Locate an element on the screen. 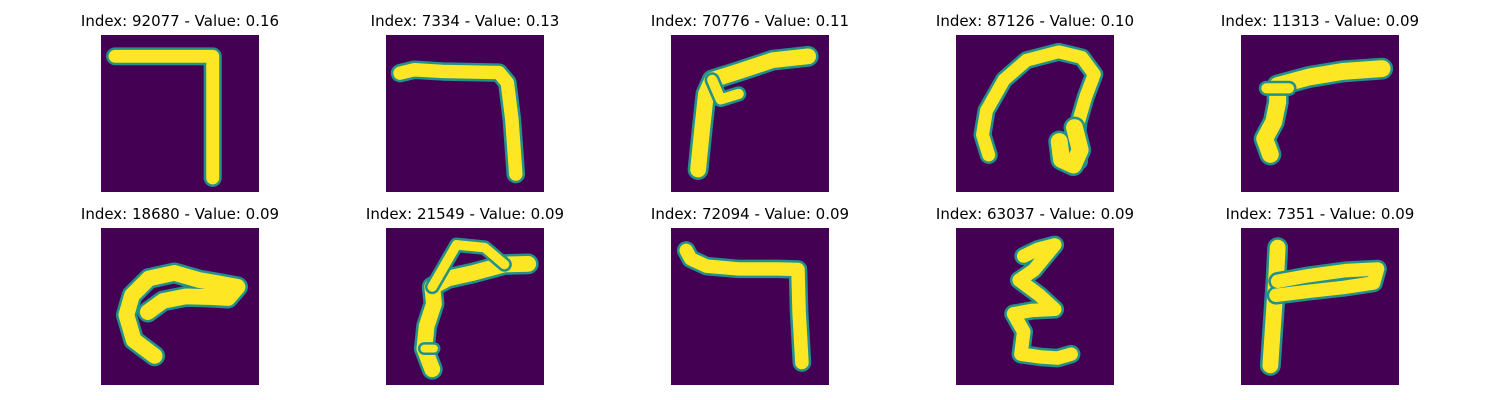 The width and height of the screenshot is (1500, 400). panel: Index: 63037 - Value: 0.09 is located at coordinates (1035, 298).